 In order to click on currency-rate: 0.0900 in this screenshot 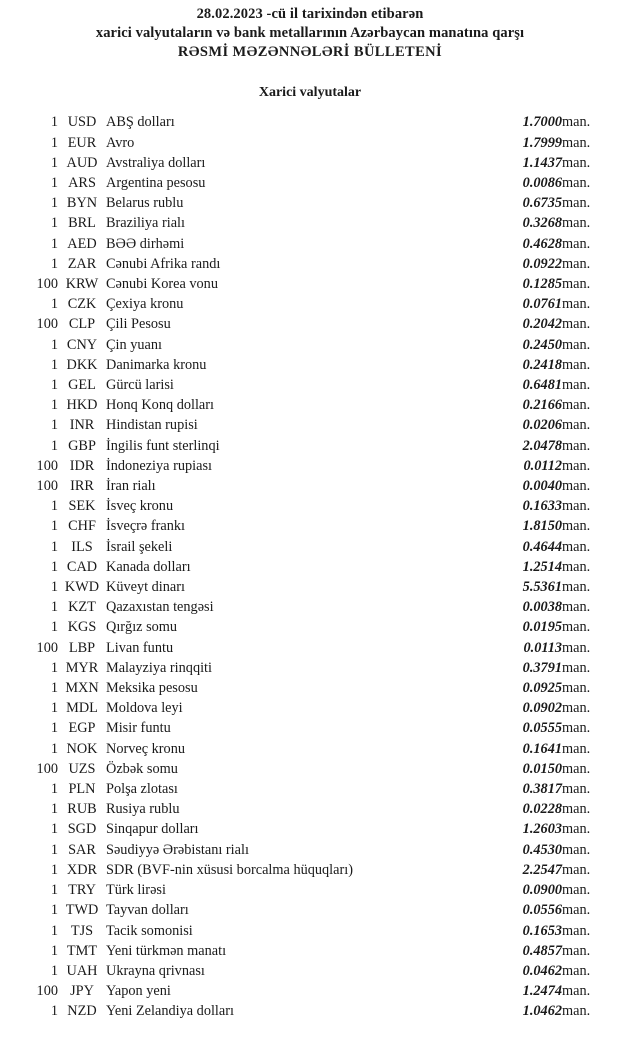, I will do `click(542, 890)`.